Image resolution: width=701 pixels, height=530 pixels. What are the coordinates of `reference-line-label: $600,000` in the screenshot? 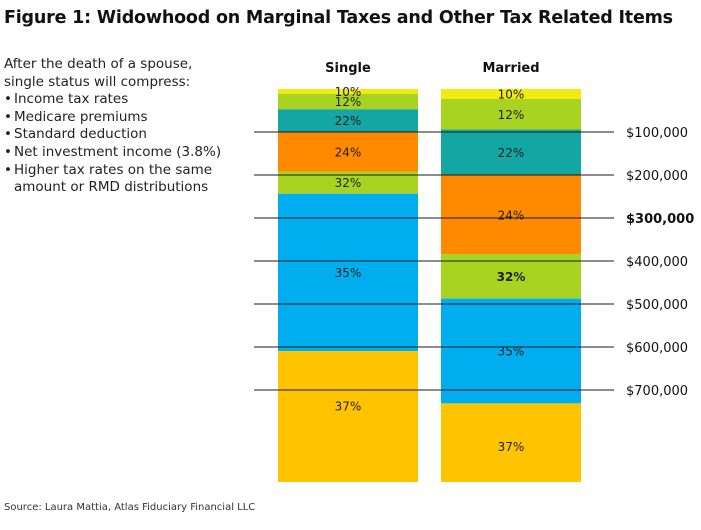 It's located at (657, 348).